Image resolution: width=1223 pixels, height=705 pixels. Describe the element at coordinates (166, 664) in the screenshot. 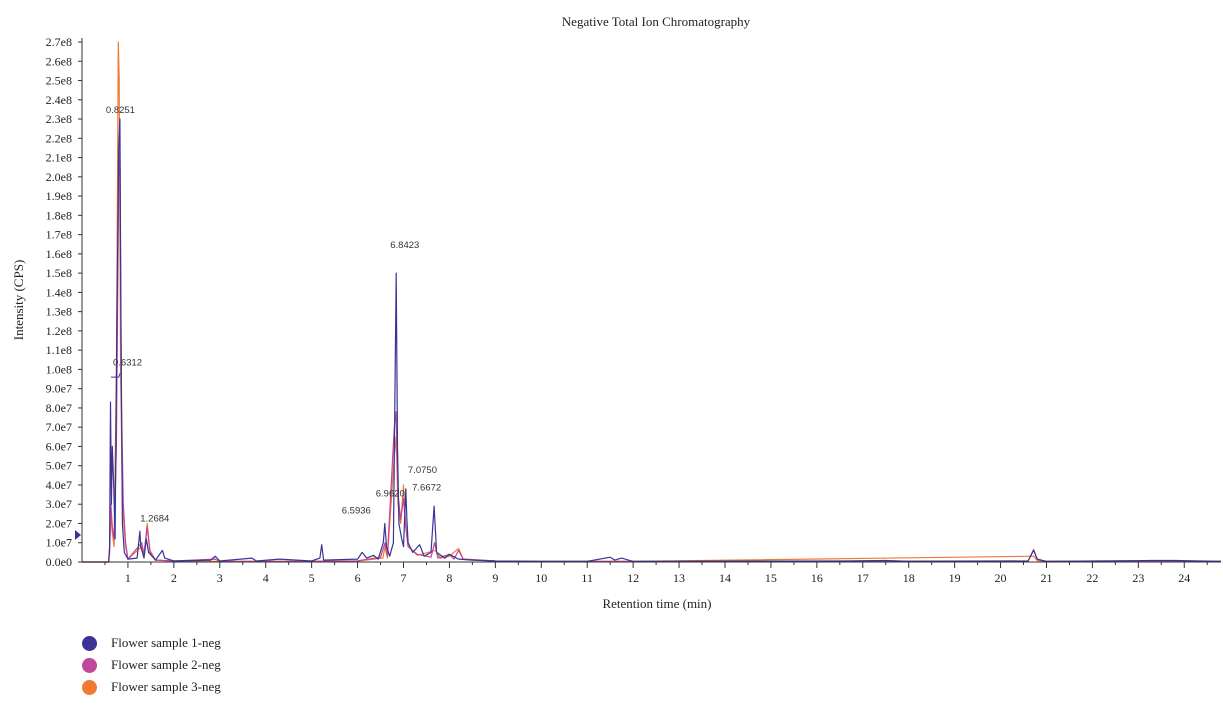

I see `legend-label: Flower sample 2-neg` at that location.